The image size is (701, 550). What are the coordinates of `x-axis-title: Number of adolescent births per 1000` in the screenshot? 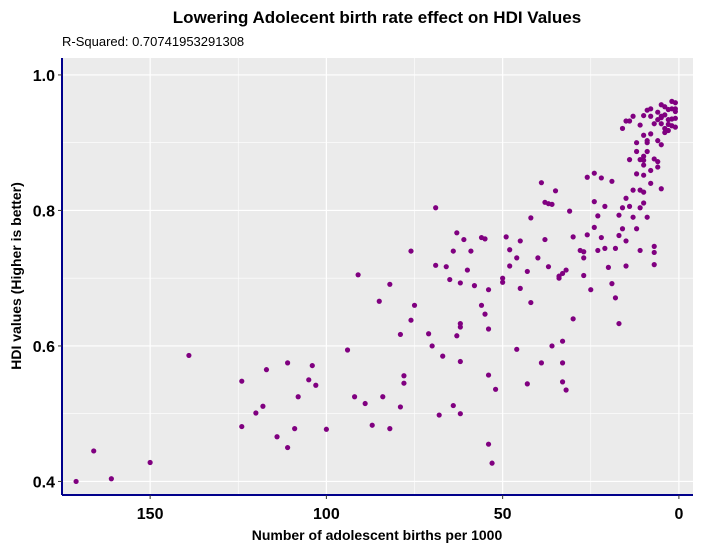 It's located at (377, 535).